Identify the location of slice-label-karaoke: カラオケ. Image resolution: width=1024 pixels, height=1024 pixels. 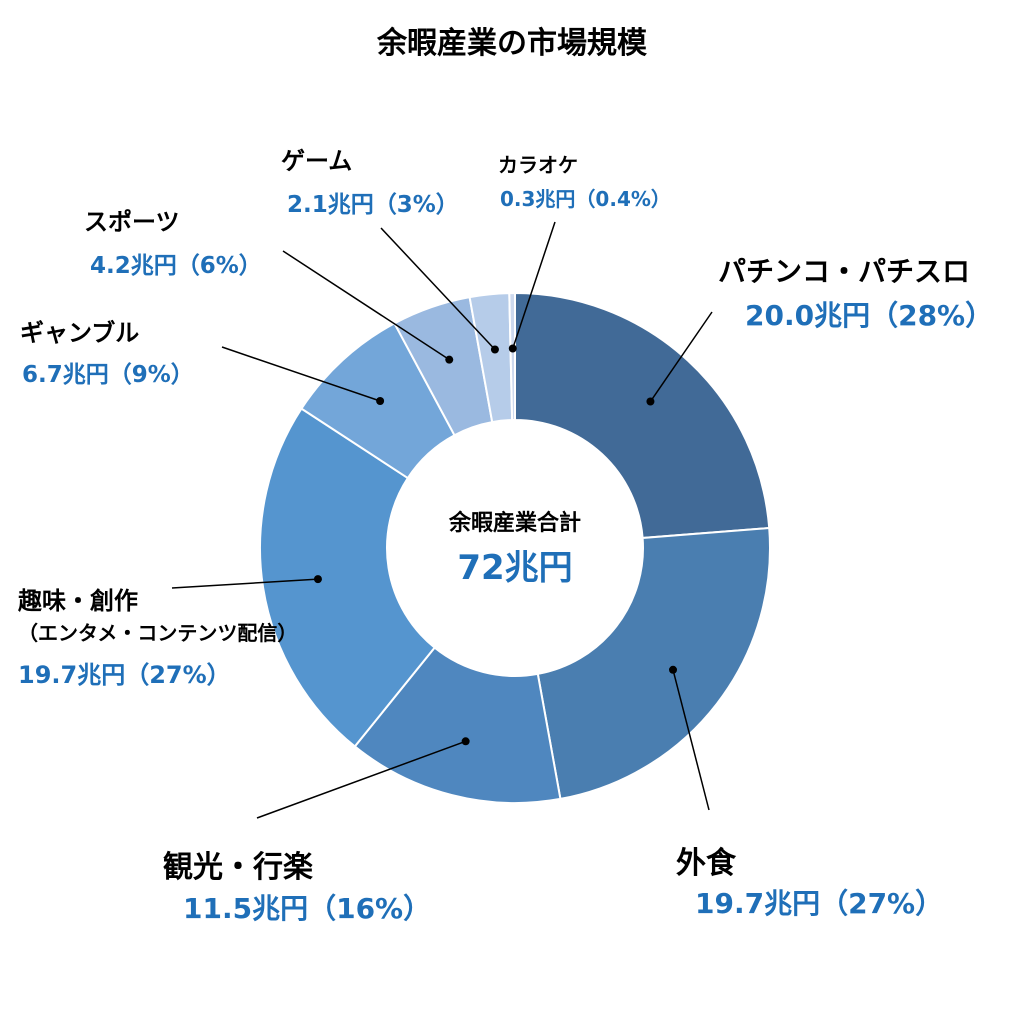
(538, 165).